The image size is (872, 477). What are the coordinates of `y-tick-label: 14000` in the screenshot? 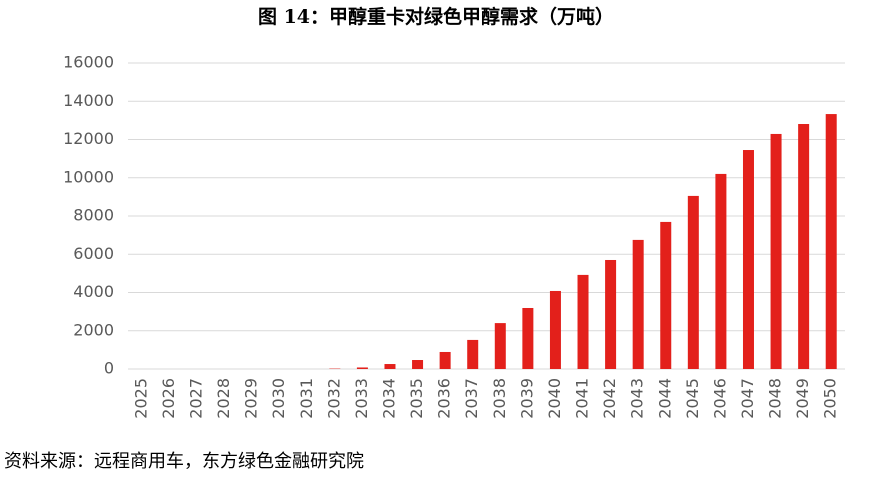 It's located at (88, 100).